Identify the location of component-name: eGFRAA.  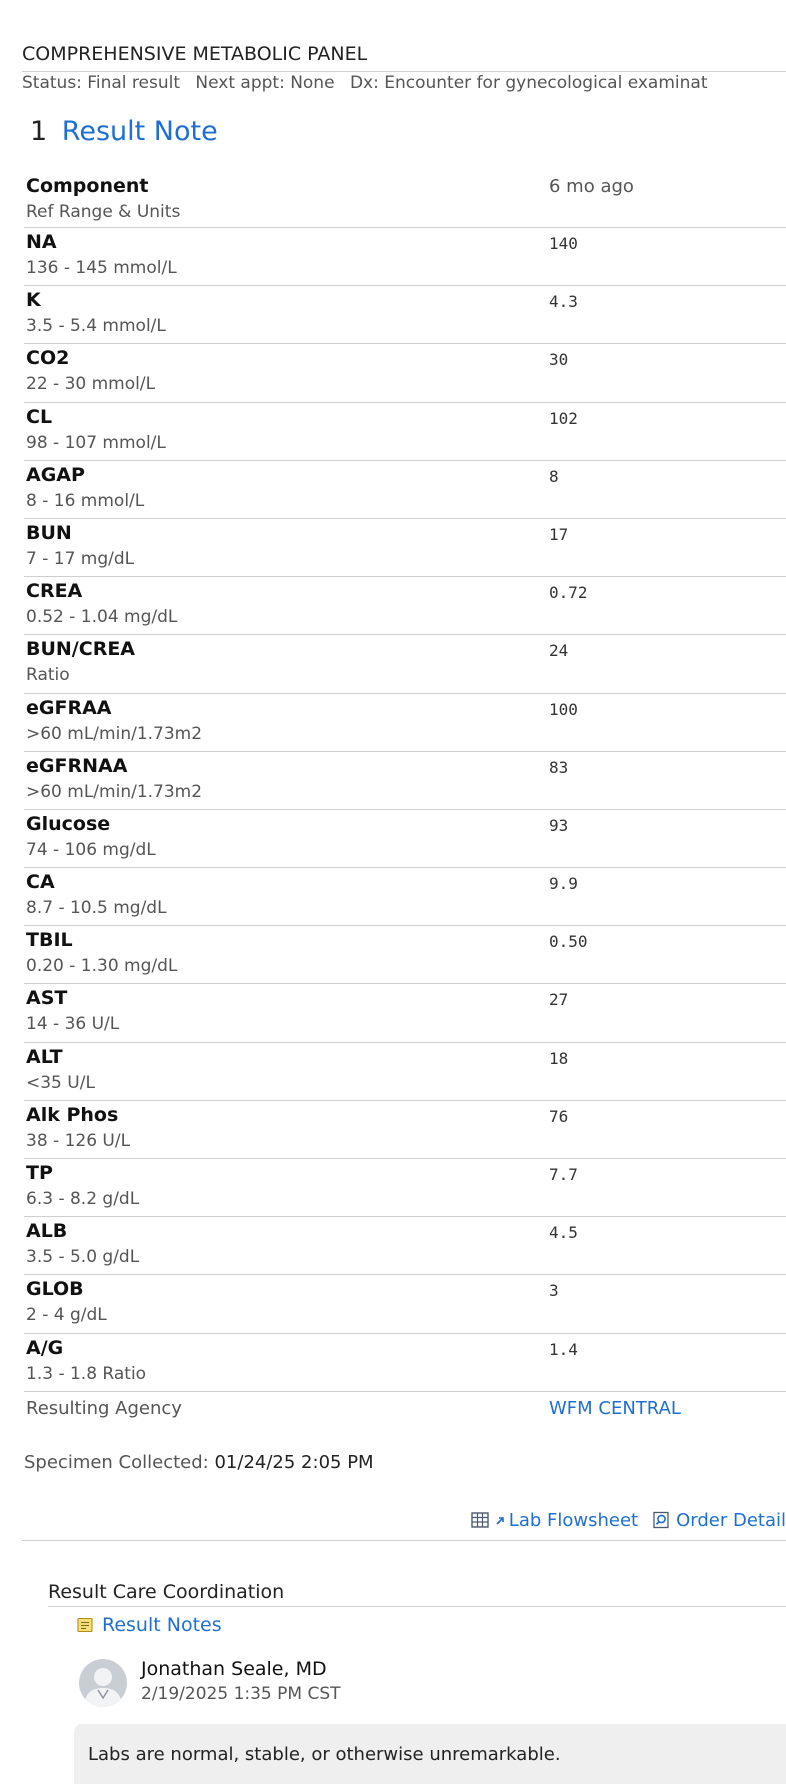
(69, 707).